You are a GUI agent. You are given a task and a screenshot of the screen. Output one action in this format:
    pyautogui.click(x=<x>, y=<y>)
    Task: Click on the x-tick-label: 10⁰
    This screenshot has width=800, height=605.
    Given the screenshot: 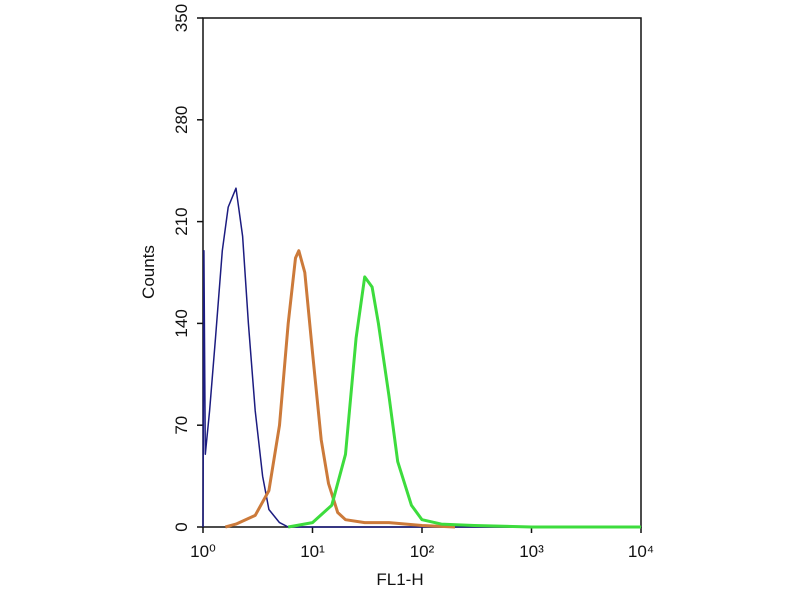 What is the action you would take?
    pyautogui.click(x=203, y=551)
    